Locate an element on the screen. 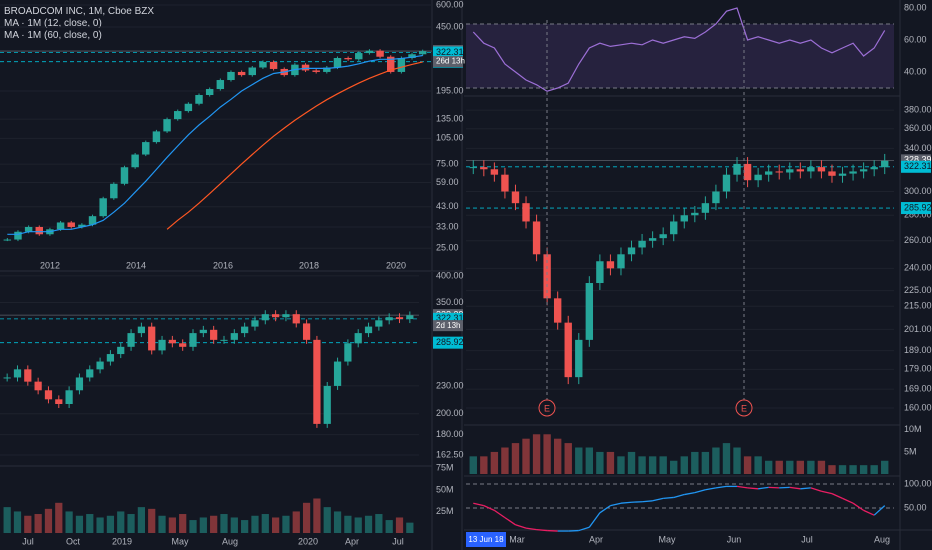 The image size is (932, 550). price-label: 322.31 is located at coordinates (918, 166).